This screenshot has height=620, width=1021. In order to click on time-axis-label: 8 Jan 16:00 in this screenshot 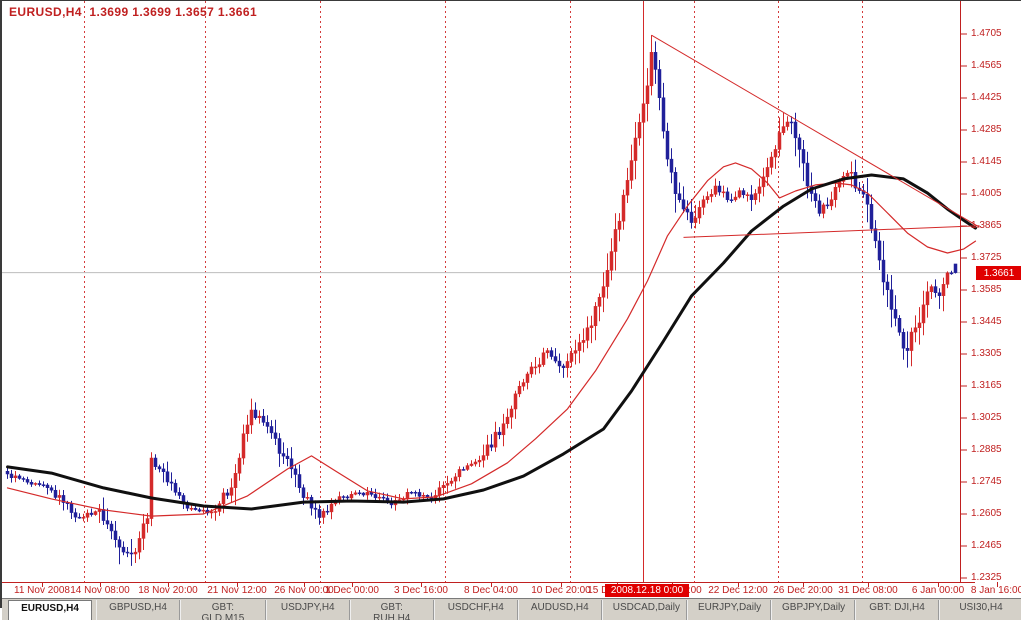, I will do `click(995, 590)`.